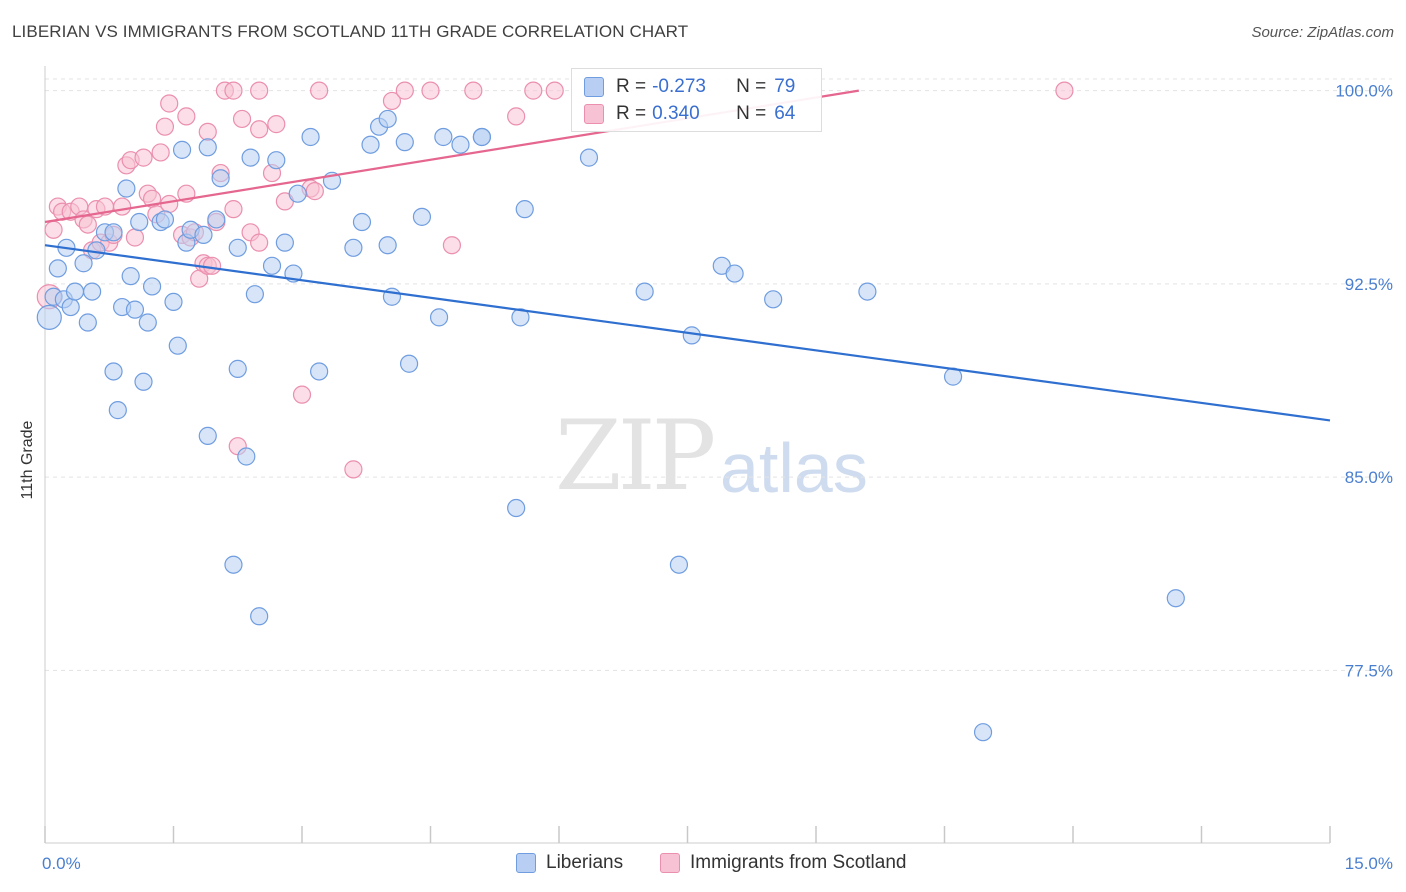 Image resolution: width=1406 pixels, height=892 pixels. Describe the element at coordinates (676, 113) in the screenshot. I see `legend-r-value: 0.340` at that location.